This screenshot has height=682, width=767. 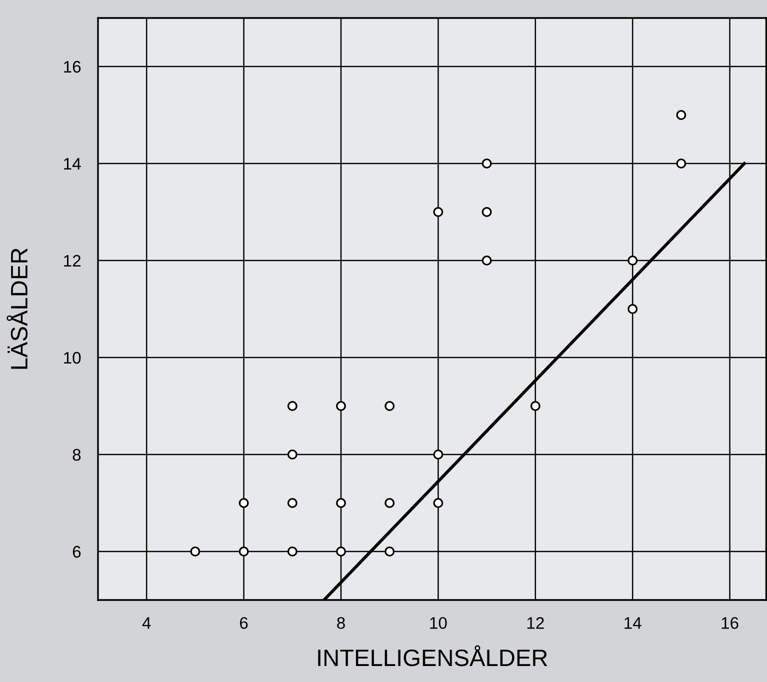 What do you see at coordinates (72, 164) in the screenshot?
I see `y-tick-label: 14` at bounding box center [72, 164].